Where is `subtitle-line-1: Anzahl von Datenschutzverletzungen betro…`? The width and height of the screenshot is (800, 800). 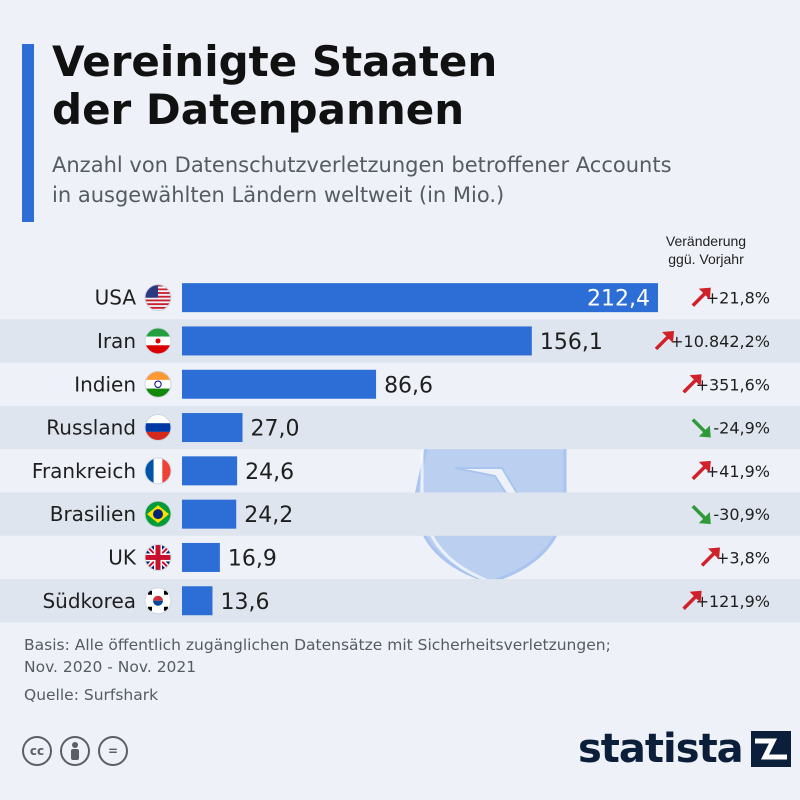
subtitle-line-1: Anzahl von Datenschutzverletzungen betro… is located at coordinates (362, 165).